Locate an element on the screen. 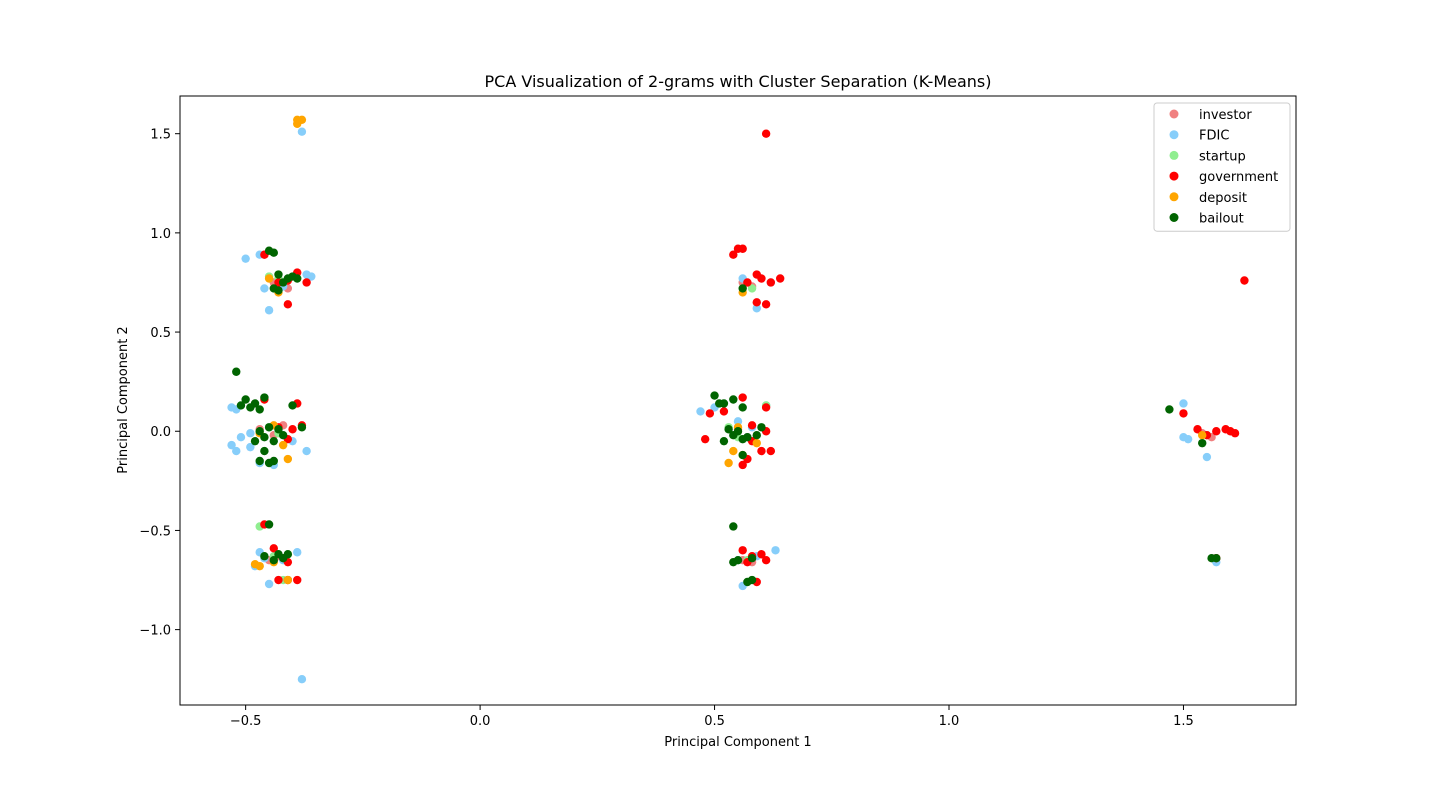  legend-label-startup: startup is located at coordinates (1222, 156).